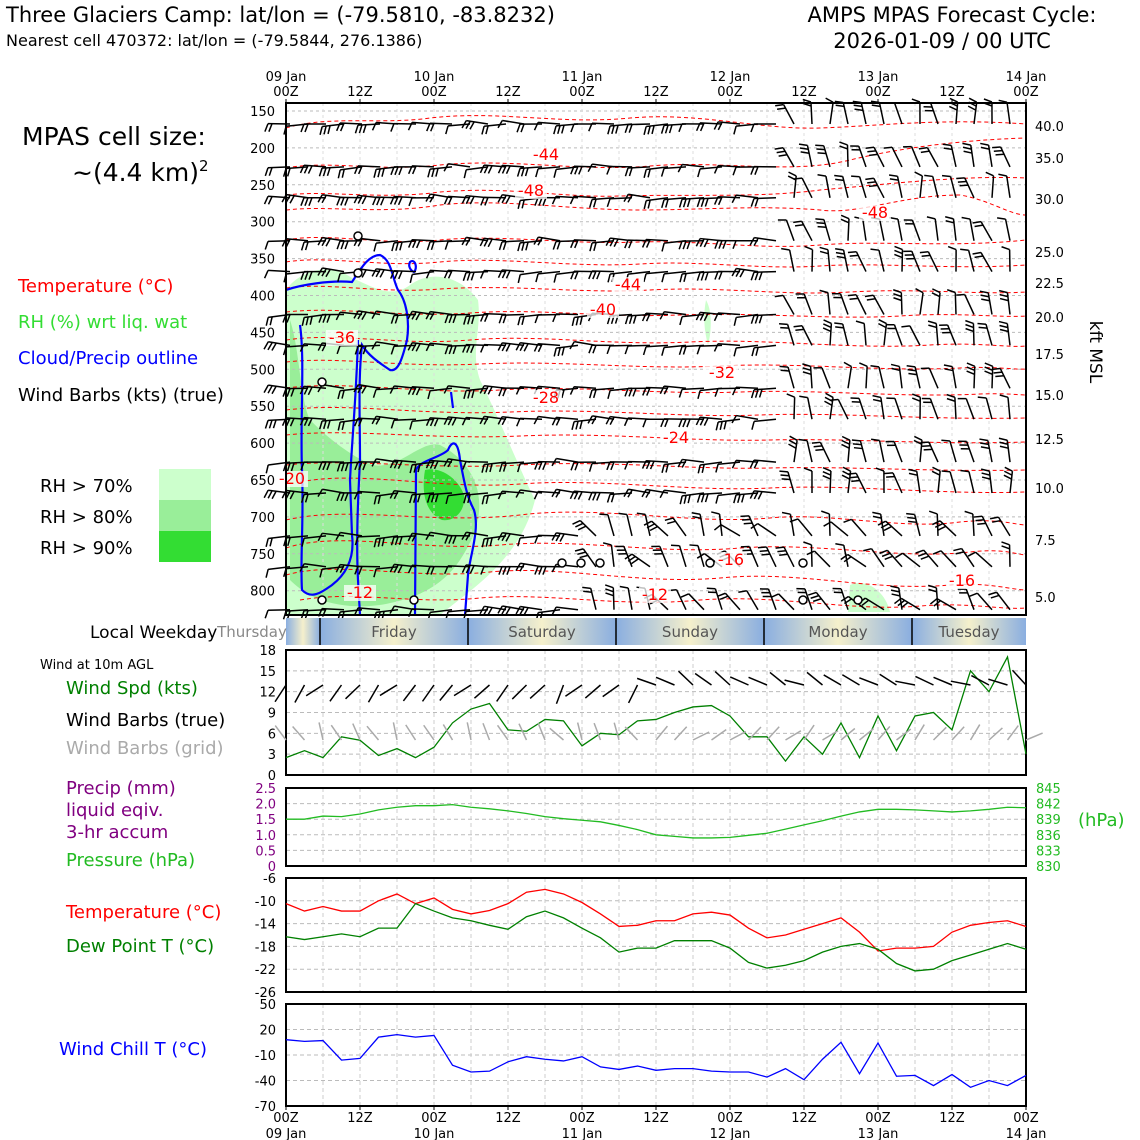  Describe the element at coordinates (1045, 541) in the screenshot. I see `profile-right-tick: 7.5` at that location.